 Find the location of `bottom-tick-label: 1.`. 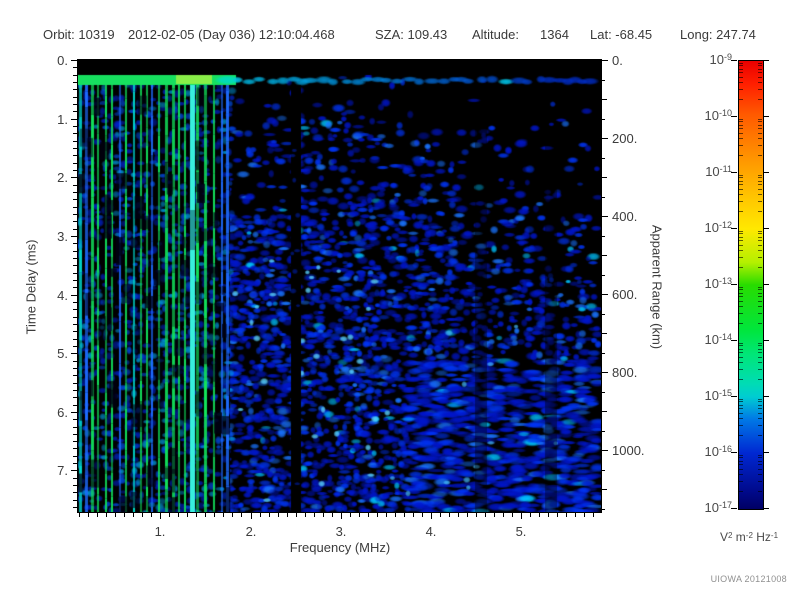

bottom-tick-label: 1. is located at coordinates (160, 531).